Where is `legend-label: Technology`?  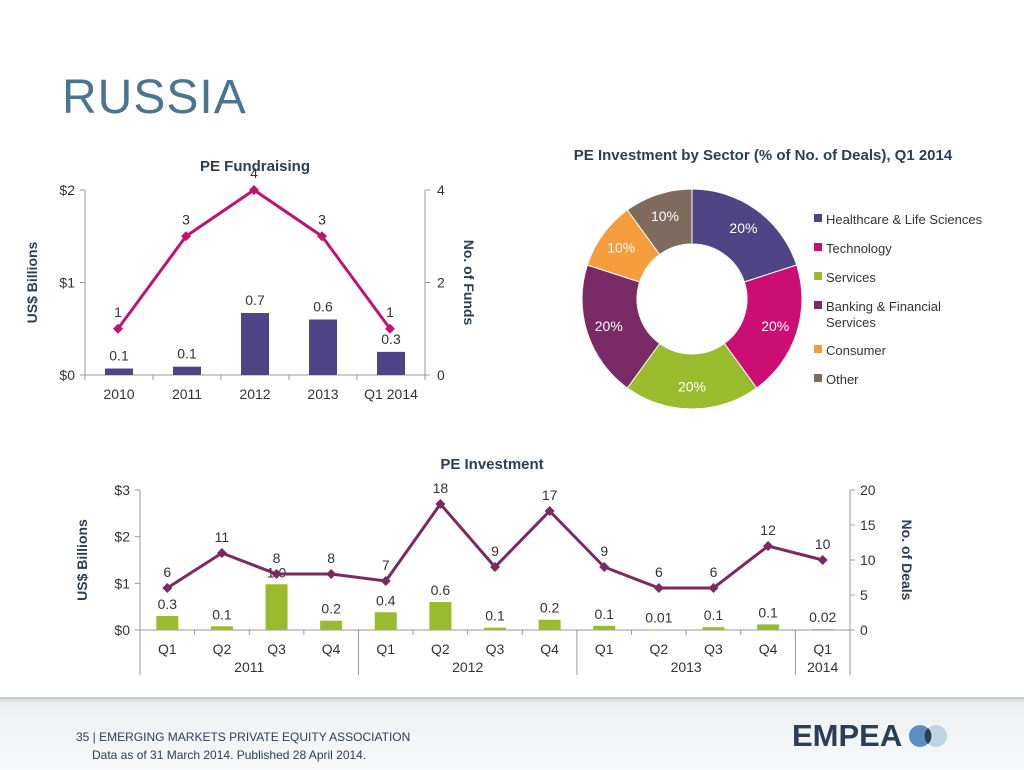
legend-label: Technology is located at coordinates (859, 248).